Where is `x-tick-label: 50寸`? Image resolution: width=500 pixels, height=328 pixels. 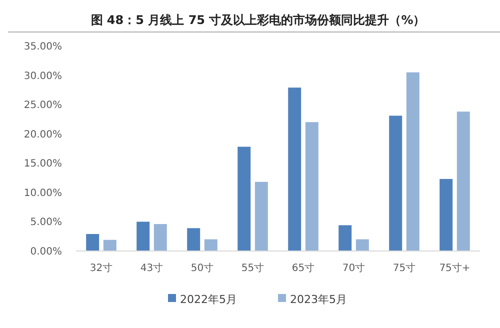 x-tick-label: 50寸 is located at coordinates (202, 268).